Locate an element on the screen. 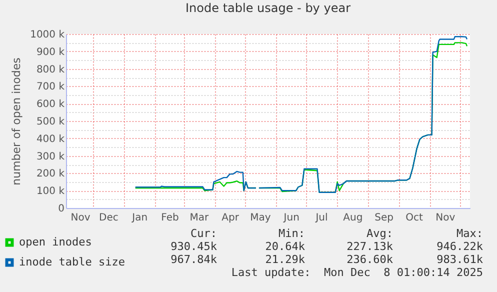 Image resolution: width=497 pixels, height=292 pixels. x-tick-label: Jul is located at coordinates (321, 218).